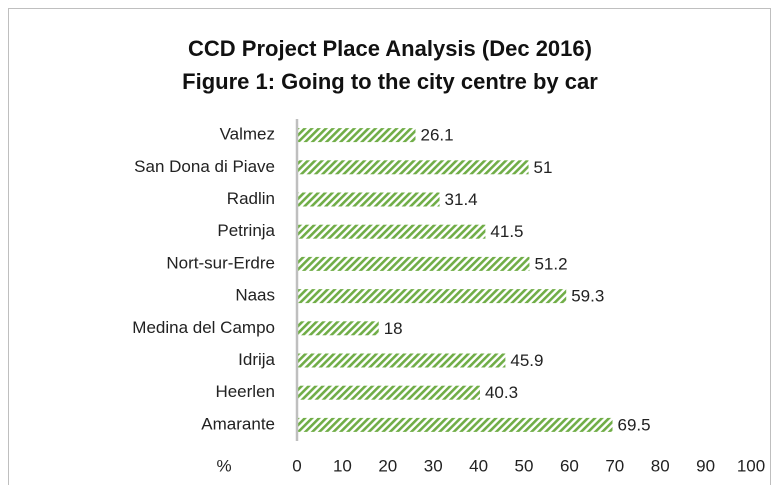  What do you see at coordinates (660, 465) in the screenshot?
I see `x-tick-label: 80` at bounding box center [660, 465].